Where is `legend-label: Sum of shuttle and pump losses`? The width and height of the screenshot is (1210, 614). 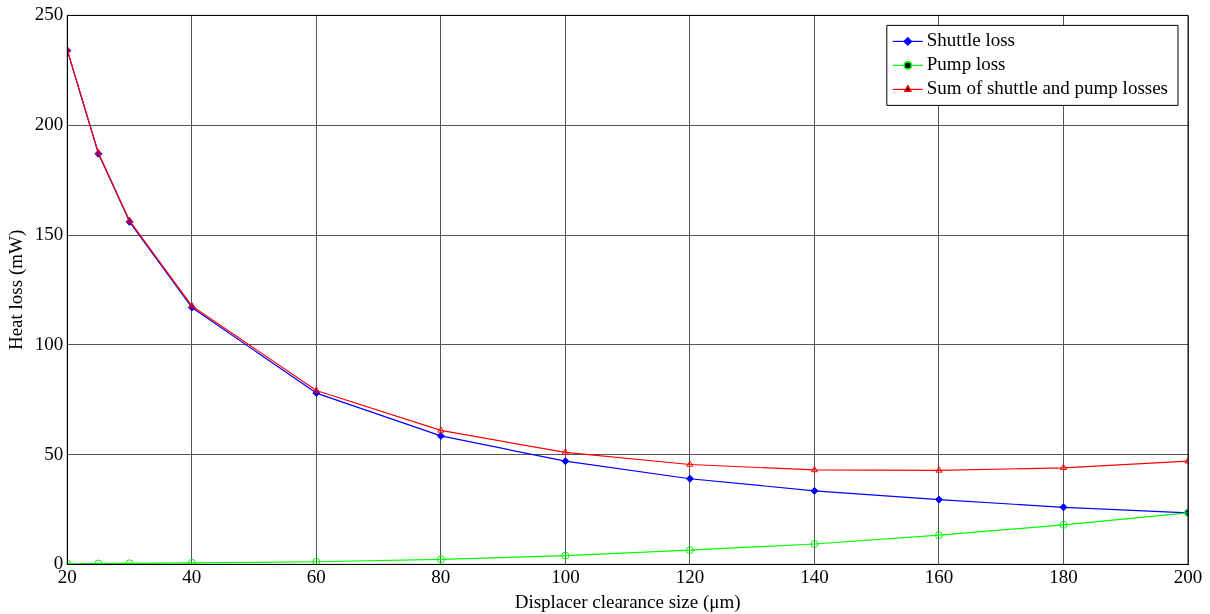 legend-label: Sum of shuttle and pump losses is located at coordinates (1047, 88).